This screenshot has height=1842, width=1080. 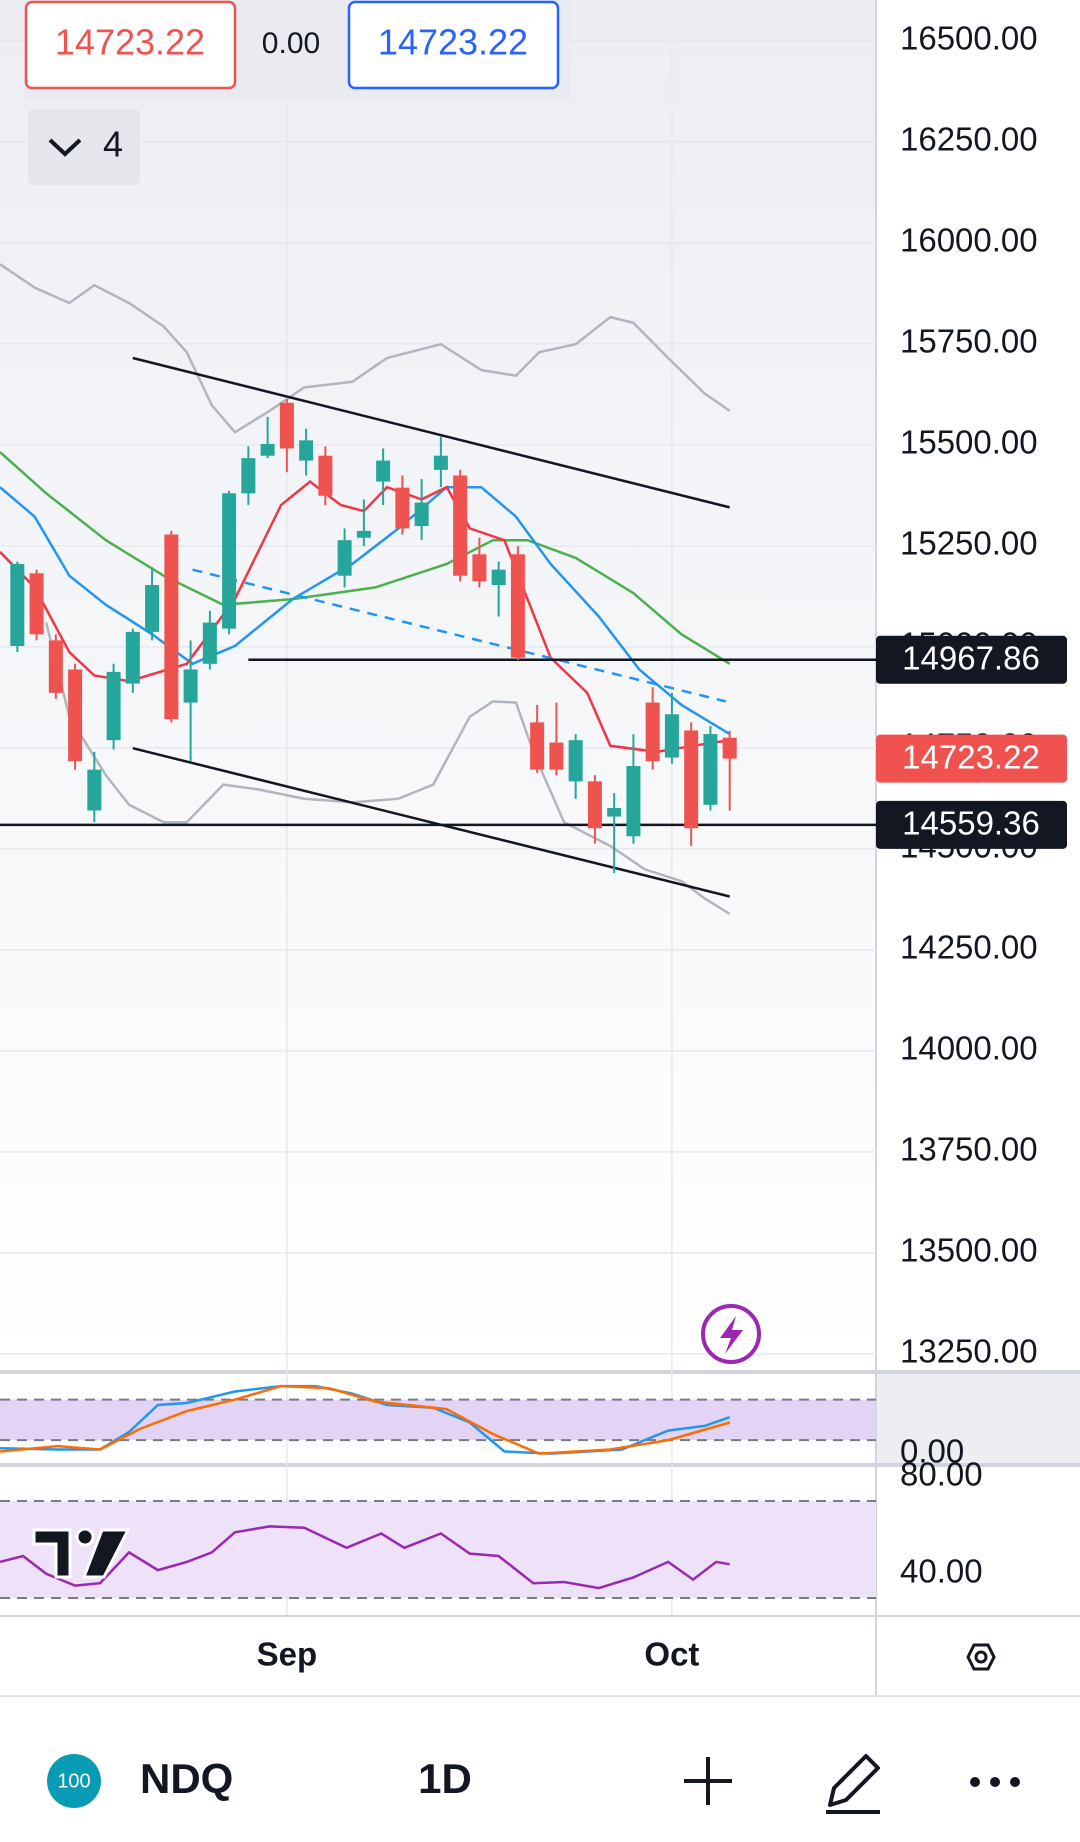 What do you see at coordinates (941, 1473) in the screenshot?
I see `y-tick-label: 80.00` at bounding box center [941, 1473].